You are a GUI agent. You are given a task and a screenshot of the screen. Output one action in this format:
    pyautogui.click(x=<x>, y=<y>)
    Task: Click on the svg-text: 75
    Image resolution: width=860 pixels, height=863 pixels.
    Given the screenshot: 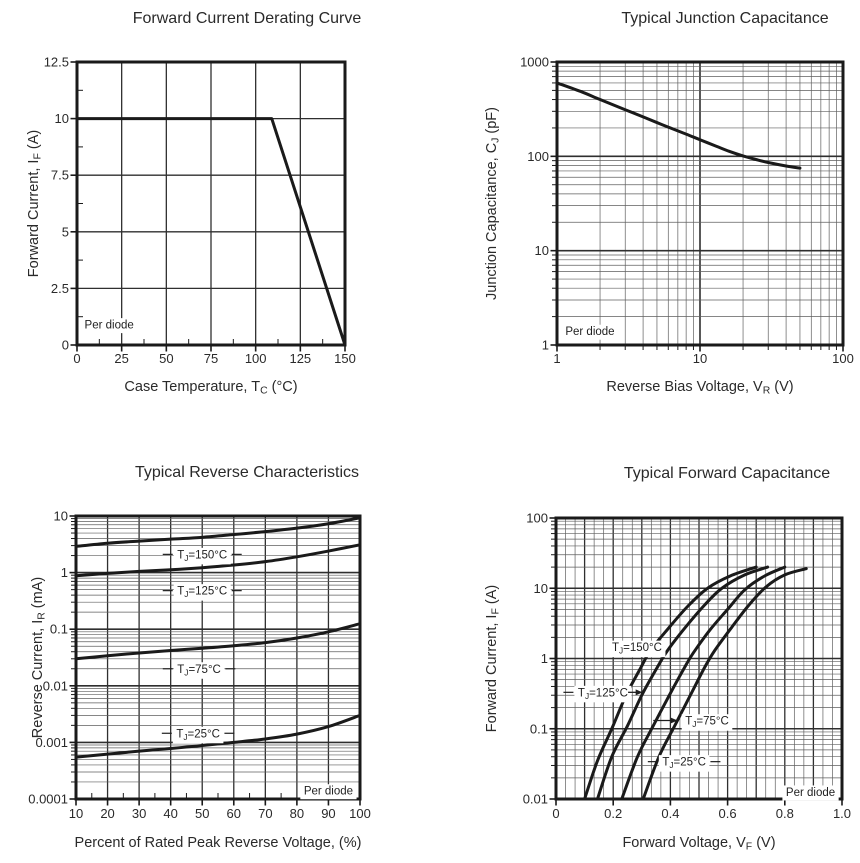 What is the action you would take?
    pyautogui.click(x=211, y=358)
    